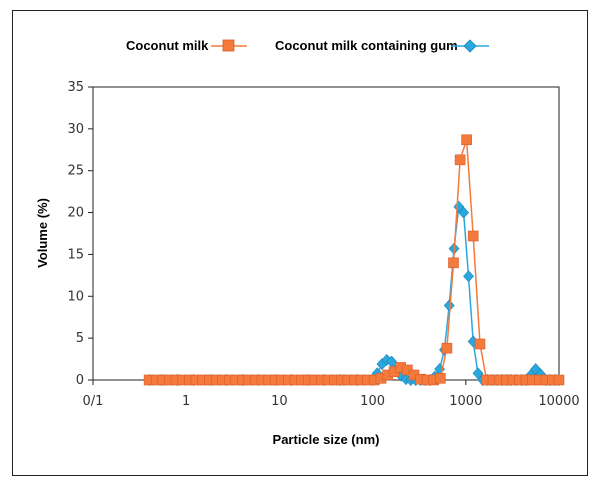 The width and height of the screenshot is (591, 480). I want to click on x-tick-label: 1, so click(186, 401).